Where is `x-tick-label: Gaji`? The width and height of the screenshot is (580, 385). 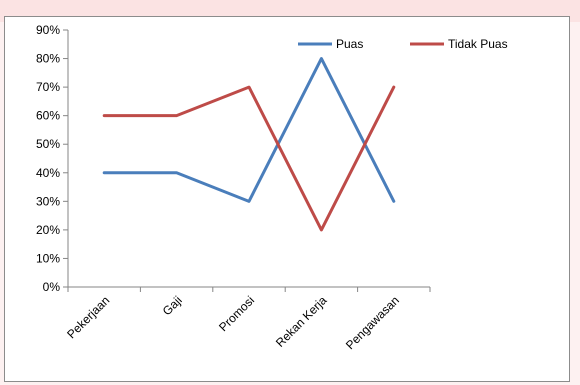
x-tick-label: Gaji is located at coordinates (172, 305).